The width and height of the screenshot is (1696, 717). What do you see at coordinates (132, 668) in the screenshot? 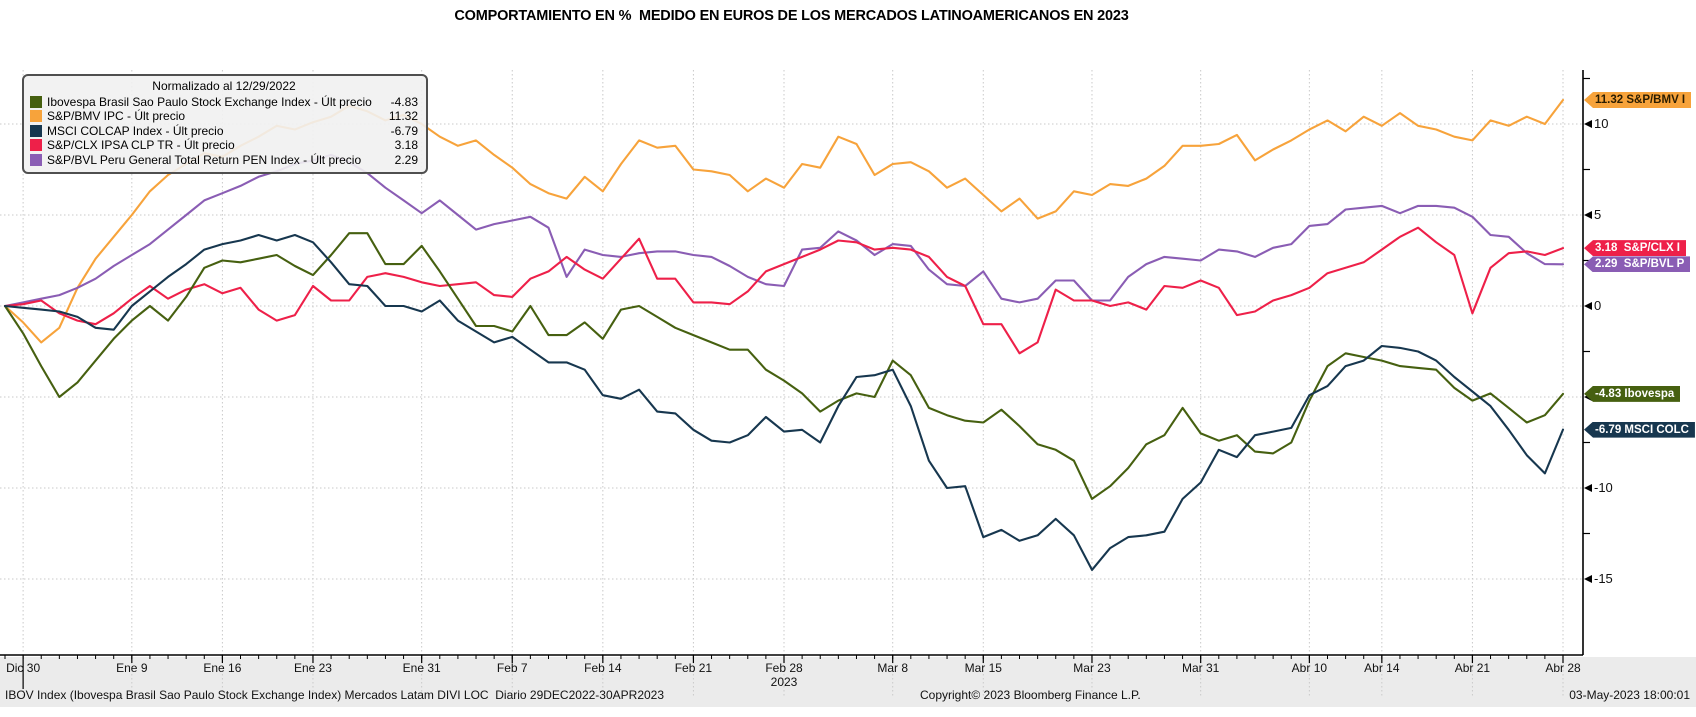
I see `x-tick-label: Ene 9` at bounding box center [132, 668].